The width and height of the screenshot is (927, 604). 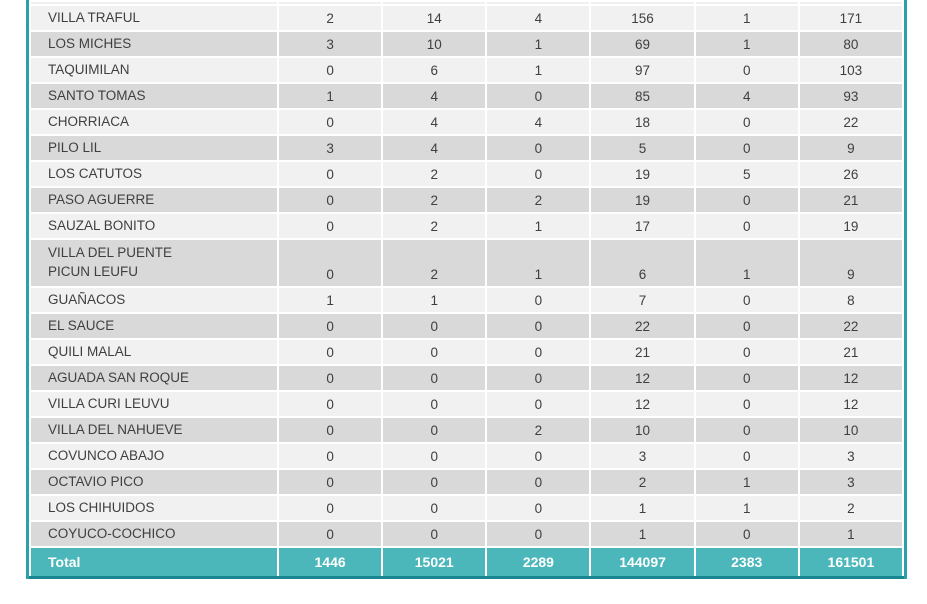 What do you see at coordinates (154, 456) in the screenshot?
I see `locality-name: COVUNCO ABAJO` at bounding box center [154, 456].